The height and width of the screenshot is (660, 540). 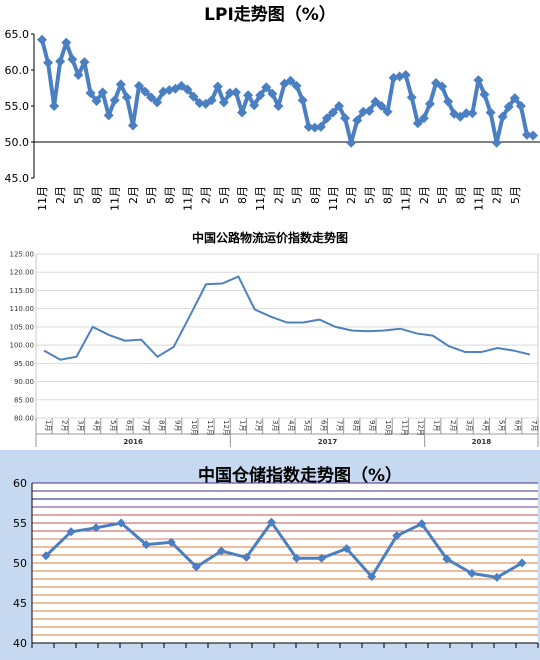 What do you see at coordinates (17, 106) in the screenshot?
I see `y-tick-label: 55.0` at bounding box center [17, 106].